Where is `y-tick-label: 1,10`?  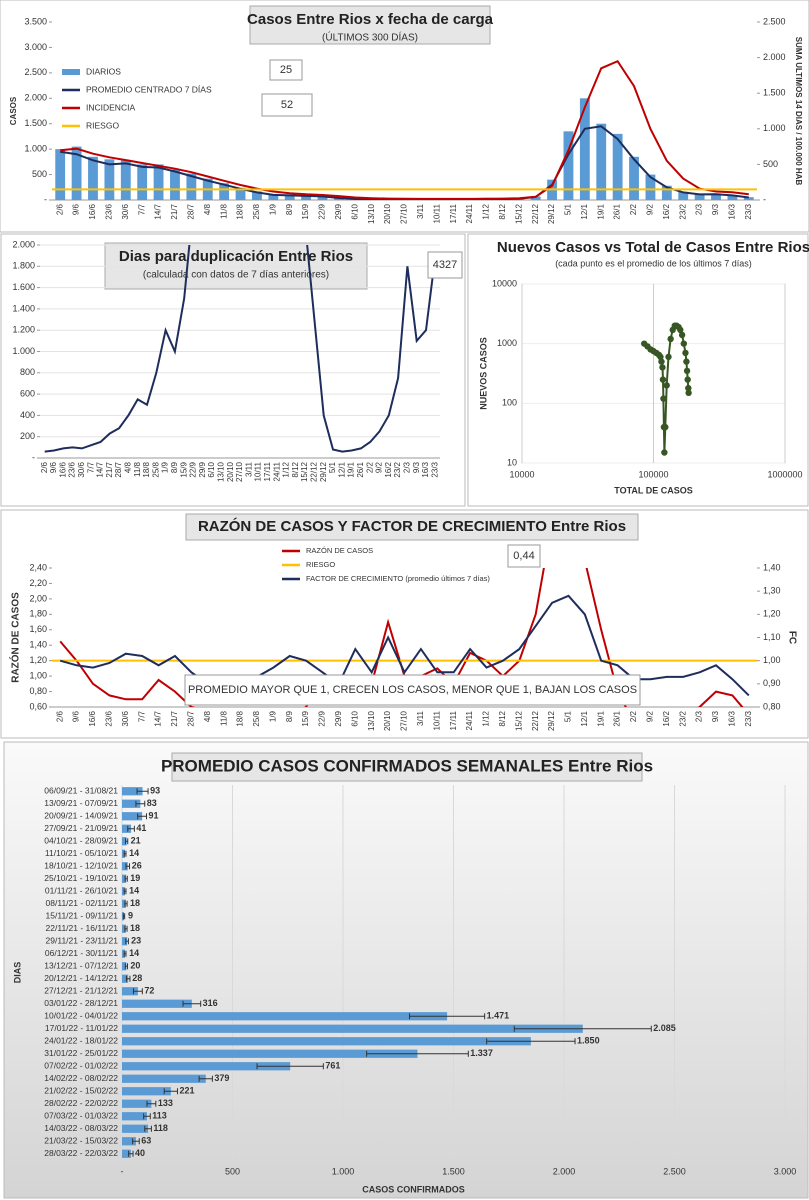 y-tick-label: 1,10 is located at coordinates (772, 637).